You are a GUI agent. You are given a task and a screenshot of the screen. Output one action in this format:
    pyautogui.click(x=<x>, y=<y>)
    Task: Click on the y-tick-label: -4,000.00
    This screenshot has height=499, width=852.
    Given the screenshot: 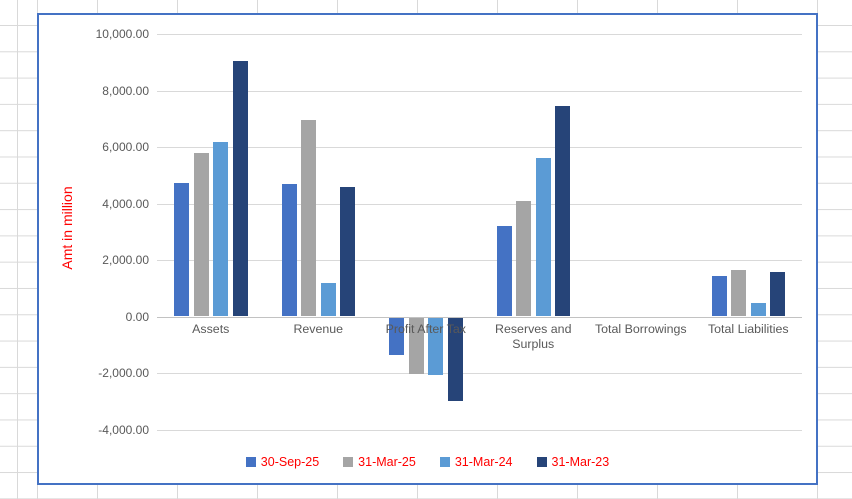 What is the action you would take?
    pyautogui.click(x=123, y=429)
    